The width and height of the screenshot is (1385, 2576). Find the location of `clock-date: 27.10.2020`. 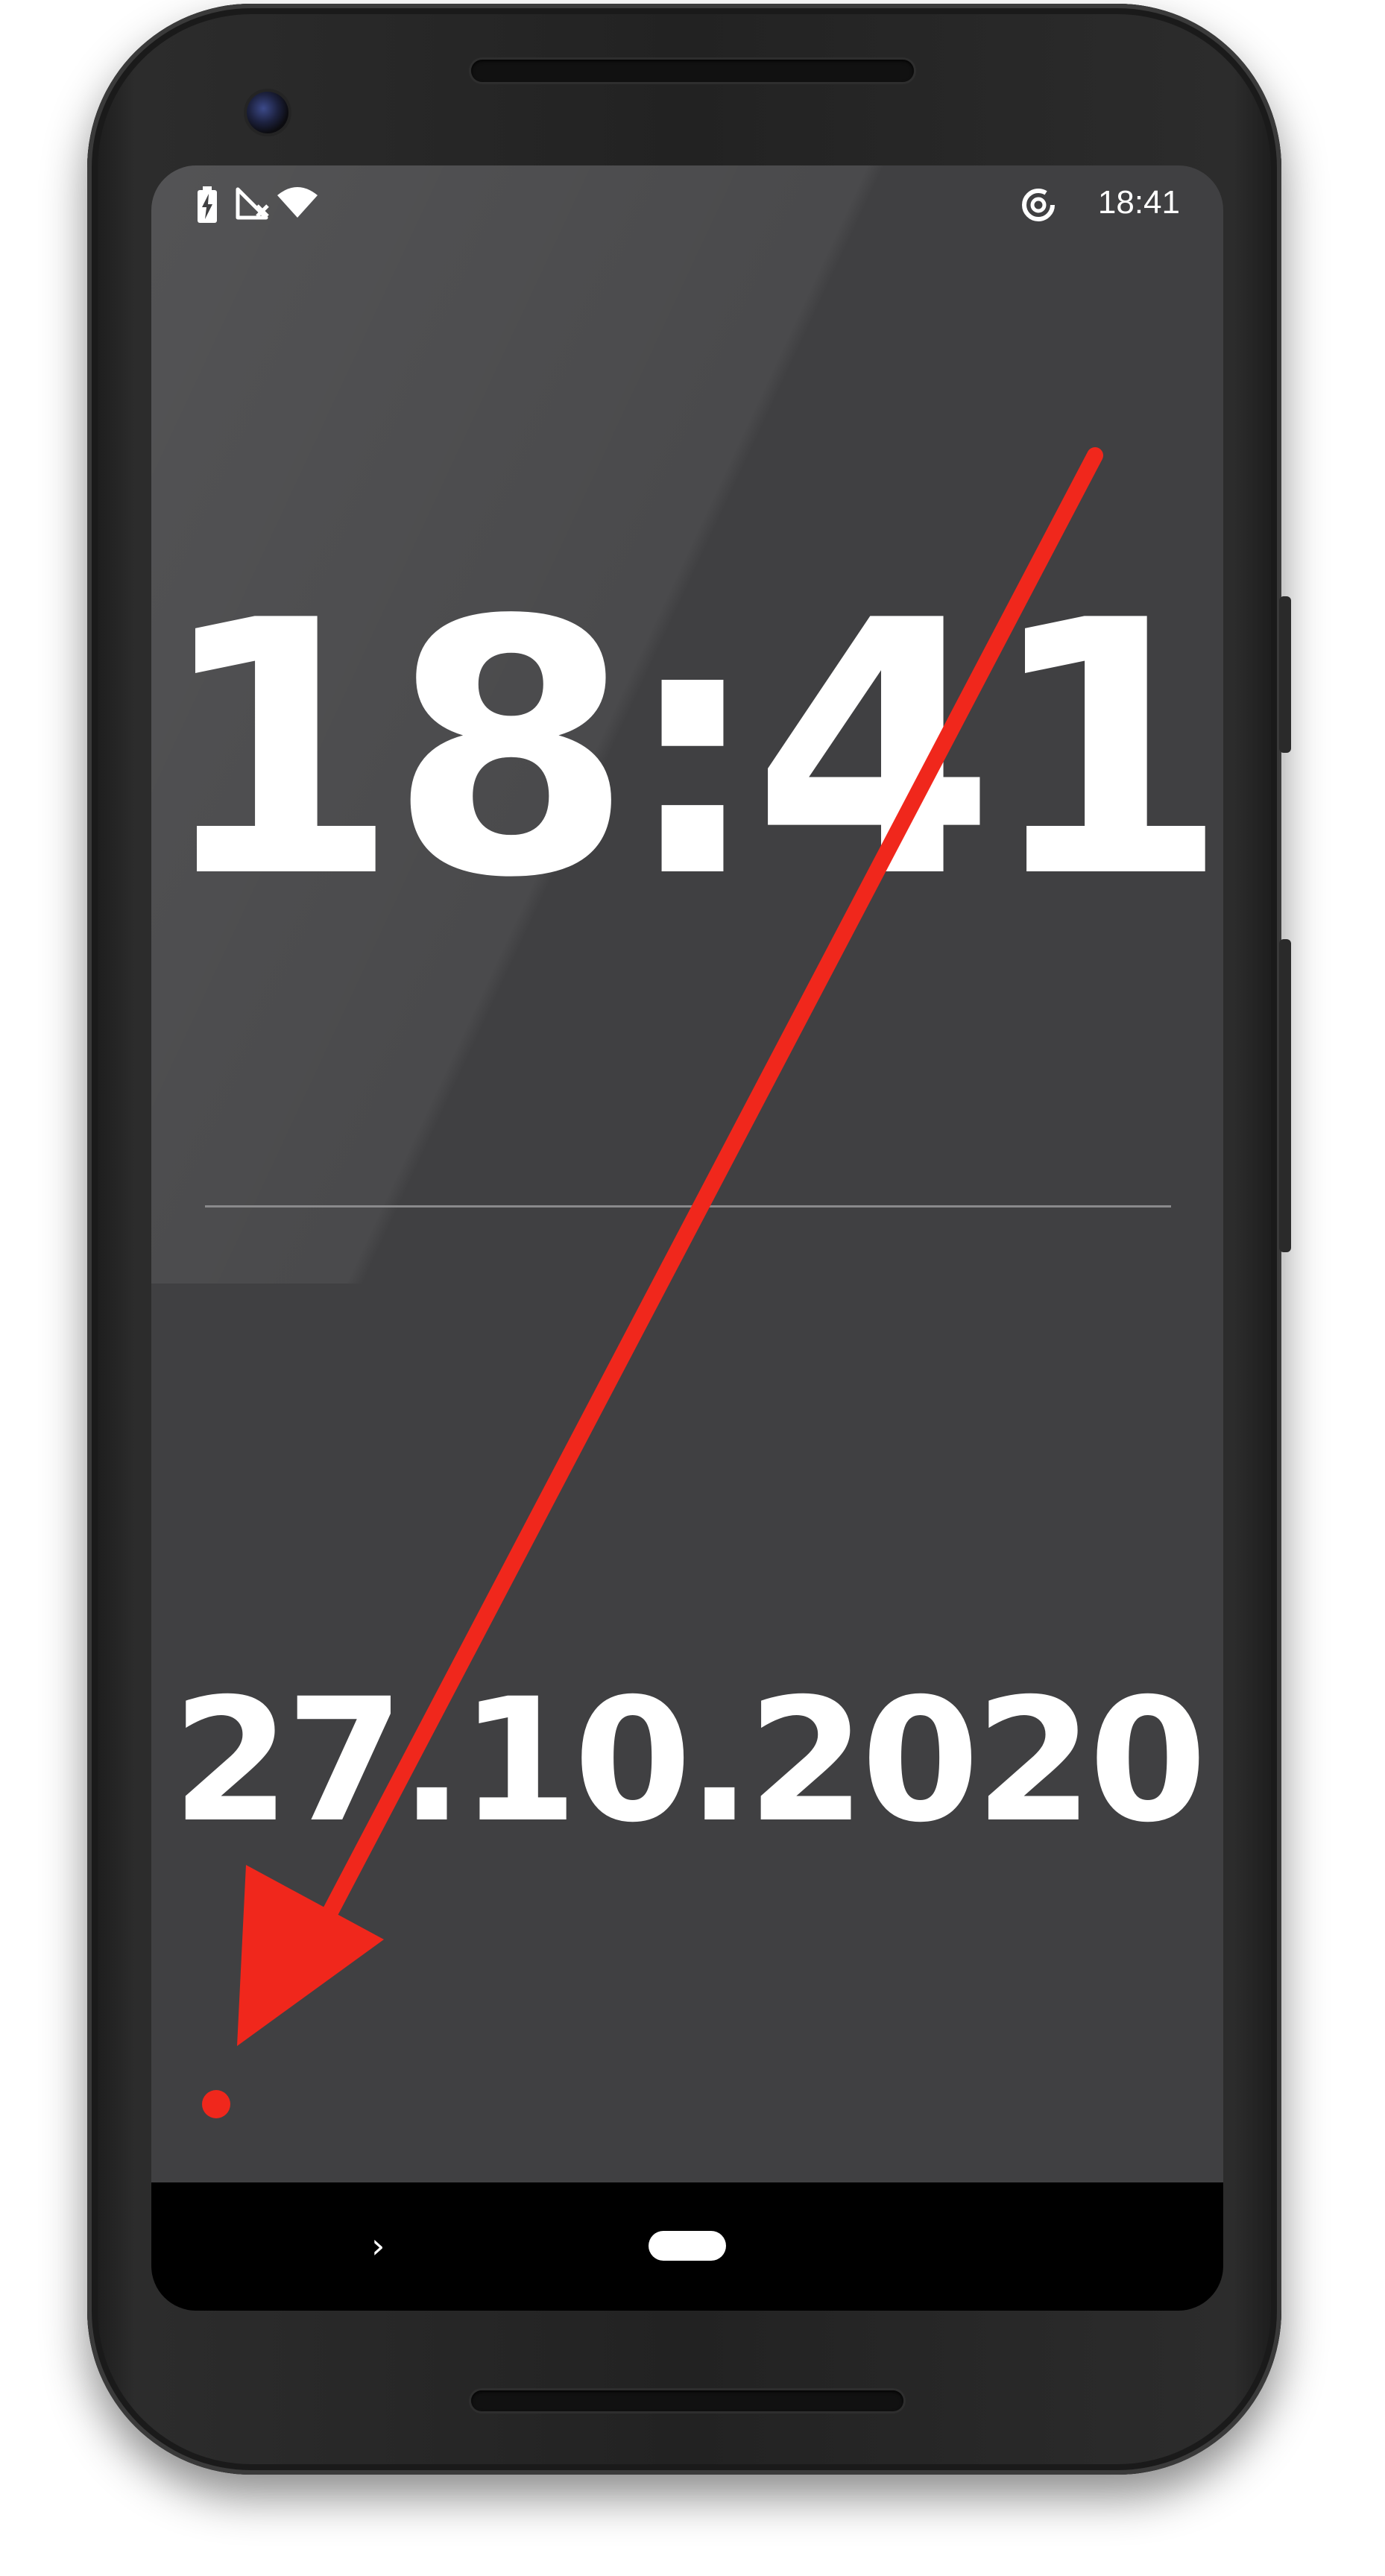

clock-date: 27.10.2020 is located at coordinates (689, 1760).